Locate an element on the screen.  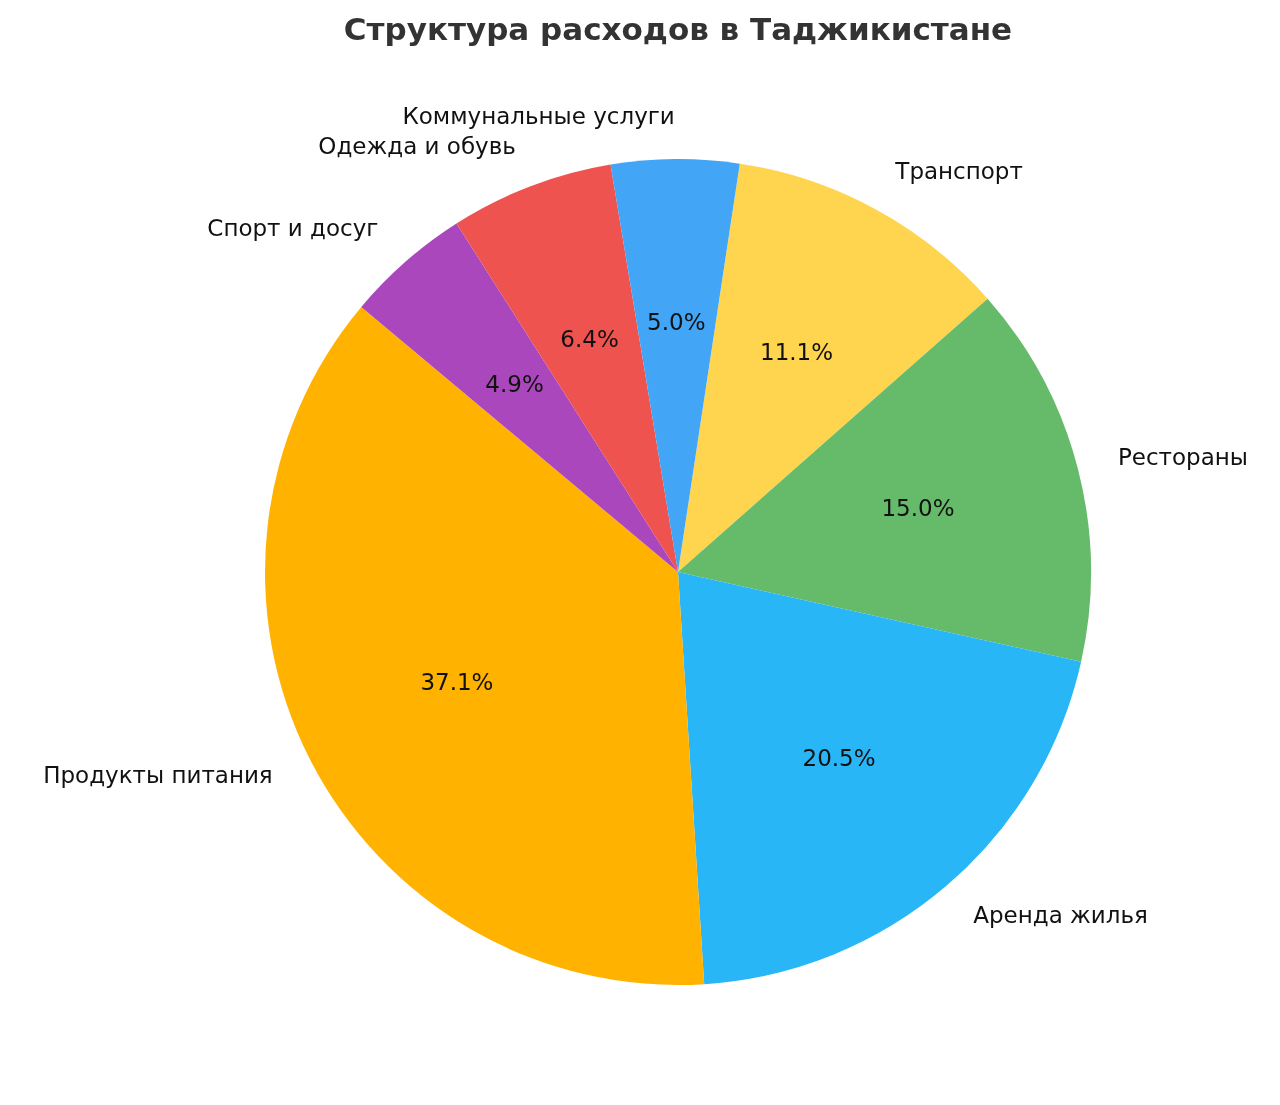
slice-label: Одежда и обувь is located at coordinates (417, 145).